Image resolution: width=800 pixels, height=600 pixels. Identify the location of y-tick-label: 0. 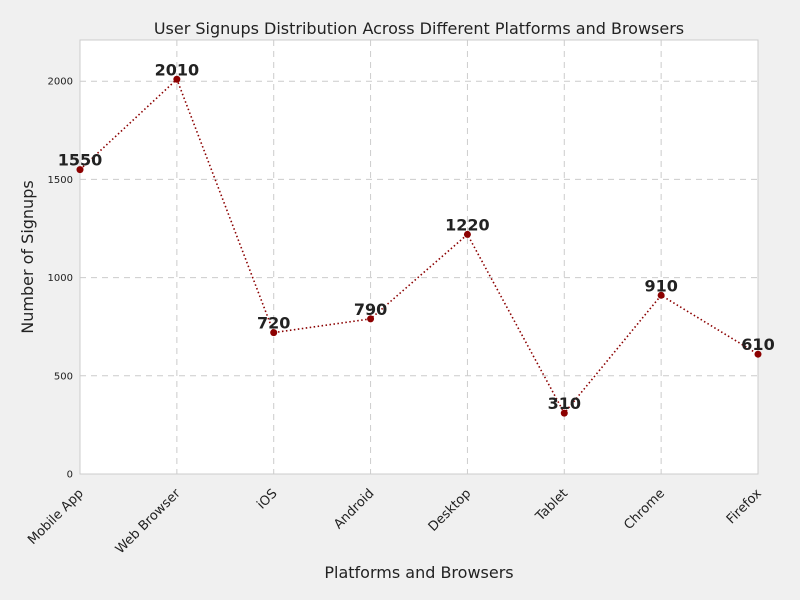
(70, 475).